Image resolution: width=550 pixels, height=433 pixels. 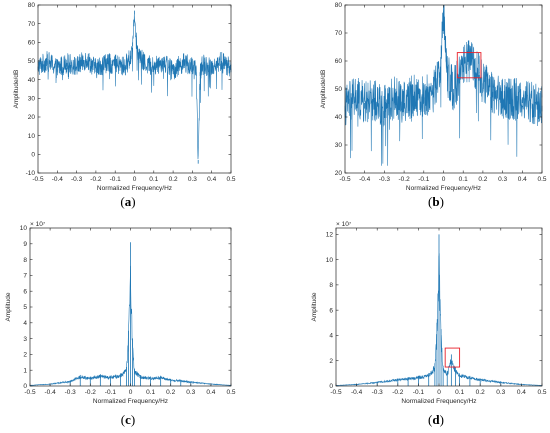 I want to click on panel-label: (a), so click(x=127, y=201).